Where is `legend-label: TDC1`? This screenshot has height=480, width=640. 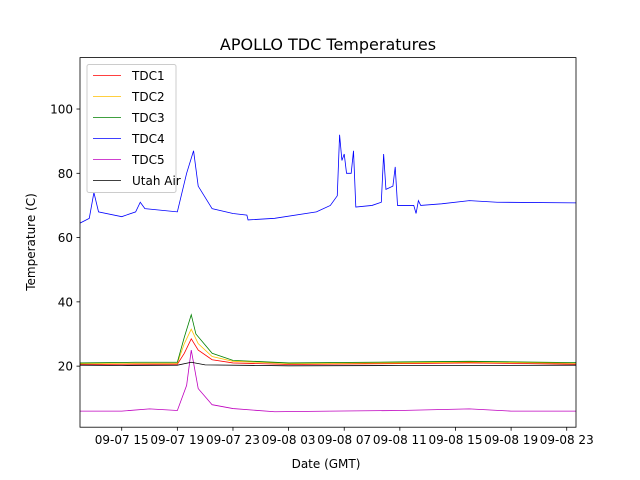 legend-label: TDC1 is located at coordinates (148, 76).